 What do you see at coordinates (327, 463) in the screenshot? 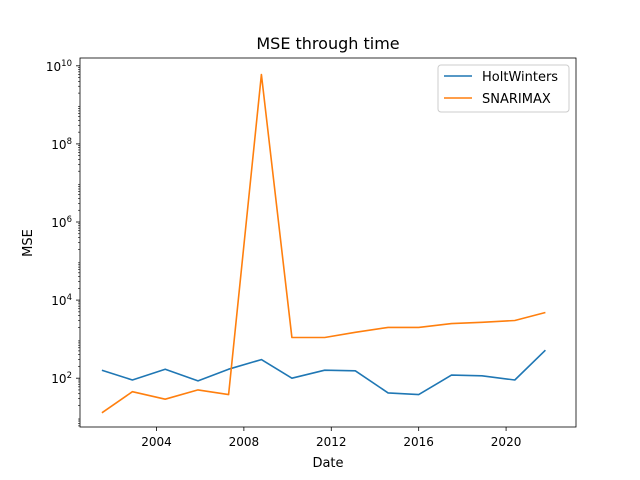
I see `x-axis-label: Date` at bounding box center [327, 463].